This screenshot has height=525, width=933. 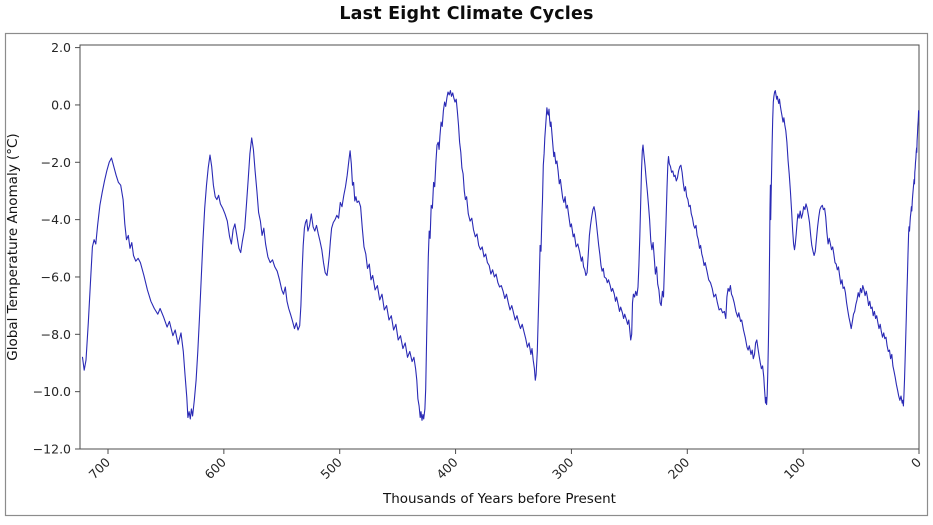 I want to click on x-axis-label: Thousands of Years before Present, so click(x=499, y=499).